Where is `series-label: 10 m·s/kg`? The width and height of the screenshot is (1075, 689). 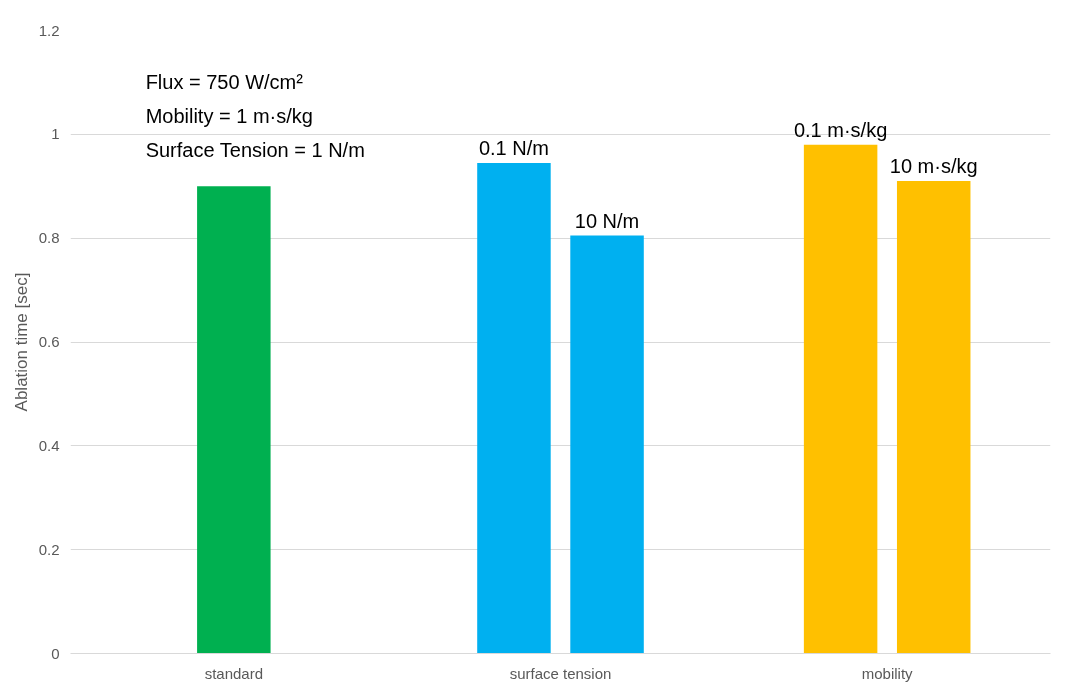
series-label: 10 m·s/kg is located at coordinates (933, 166).